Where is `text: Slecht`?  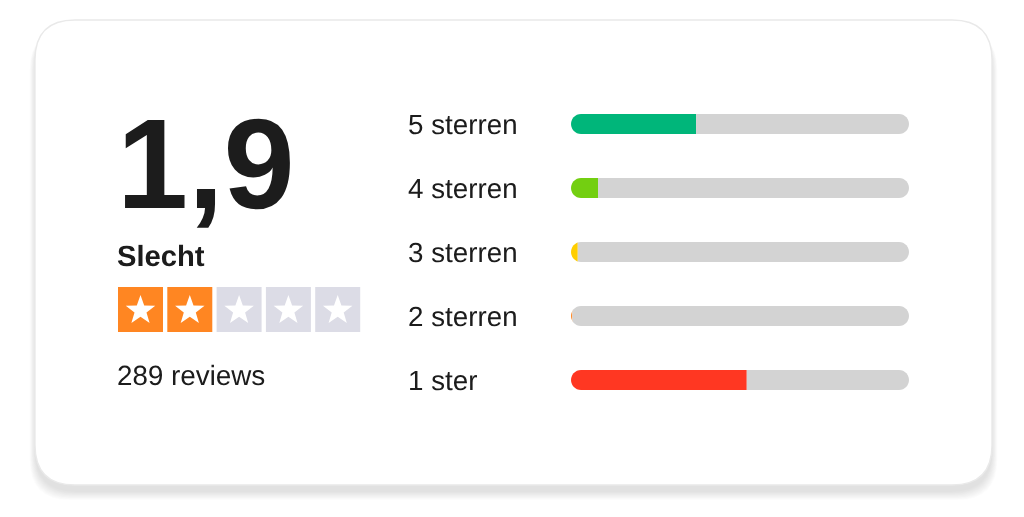
text: Slecht is located at coordinates (161, 255).